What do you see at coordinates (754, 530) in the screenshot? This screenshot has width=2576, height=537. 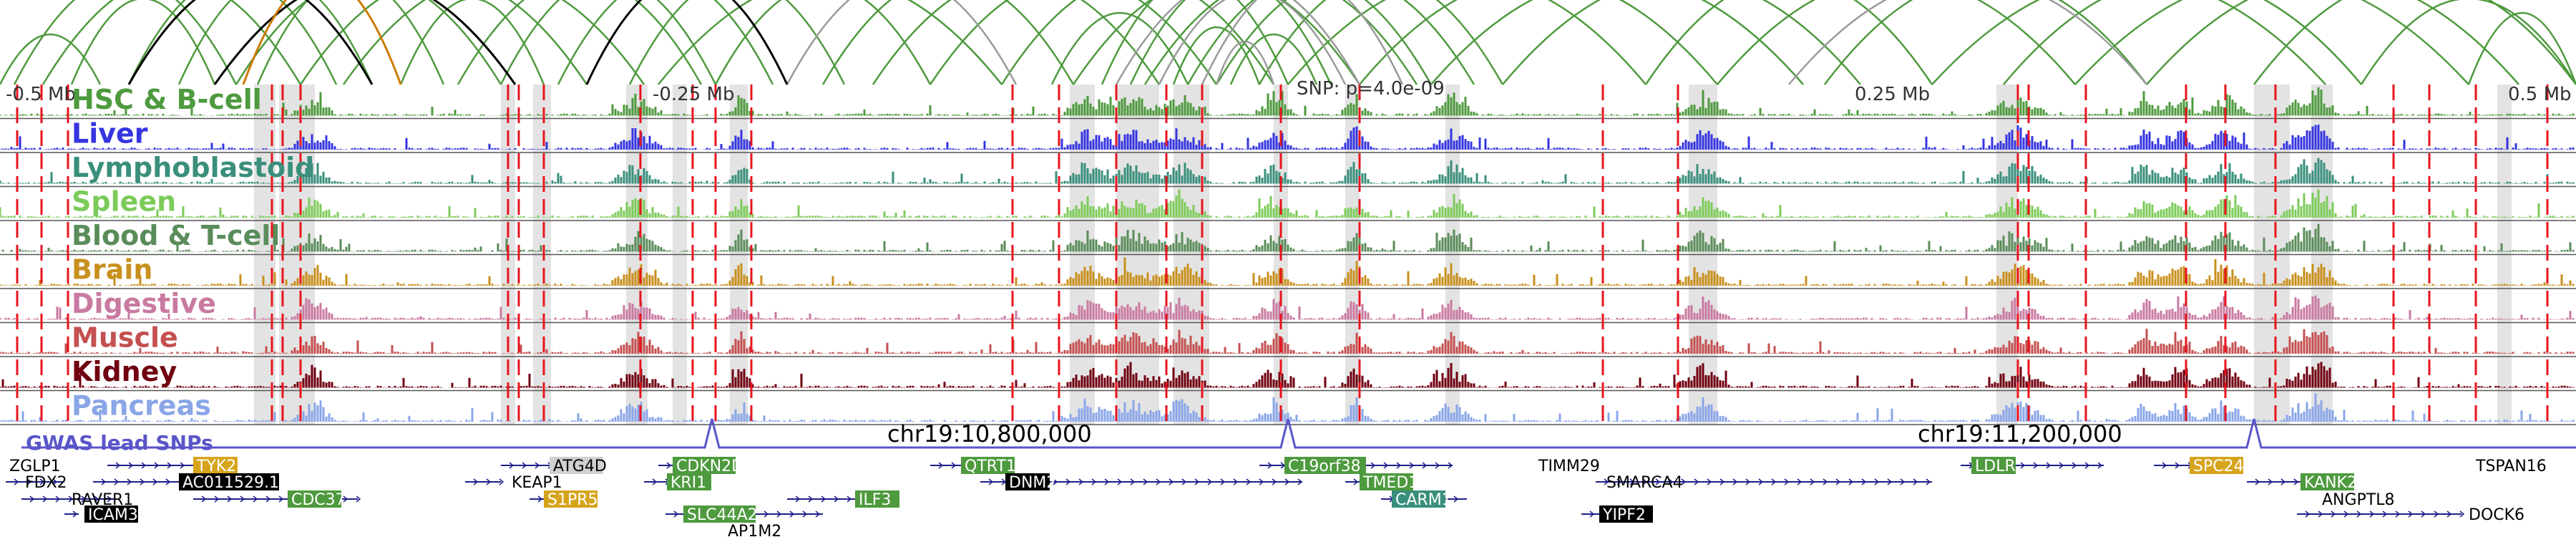 I see `gene-ap1m2: AP1M2` at bounding box center [754, 530].